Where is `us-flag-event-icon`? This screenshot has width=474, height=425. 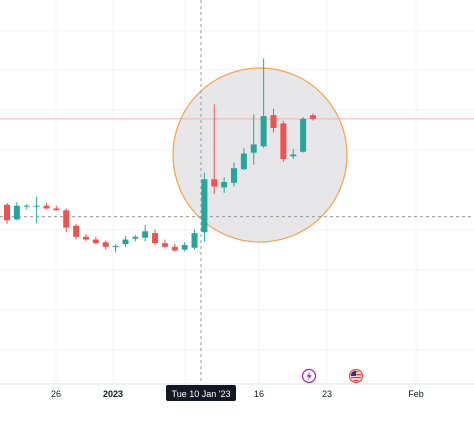 us-flag-event-icon is located at coordinates (356, 376).